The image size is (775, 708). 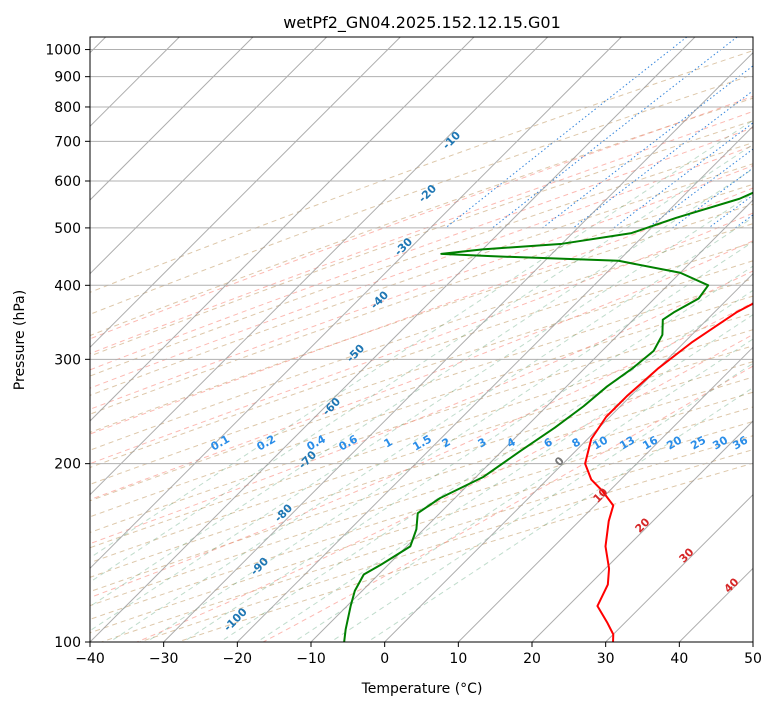 I want to click on moist-adiabat-label: 10, so click(x=601, y=495).